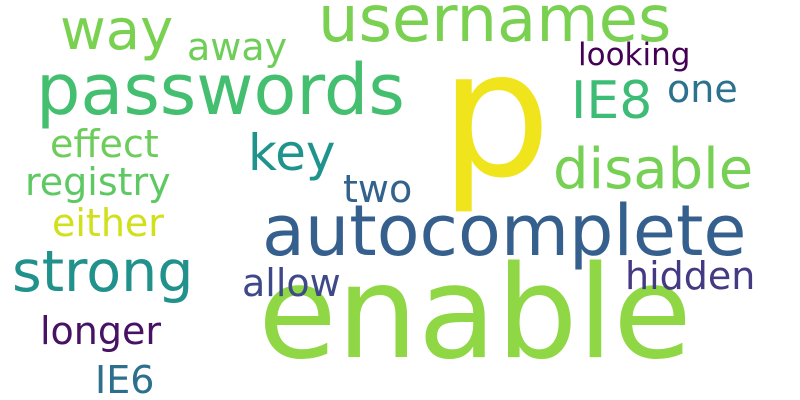  Describe the element at coordinates (104, 144) in the screenshot. I see `word-effect: effect` at that location.